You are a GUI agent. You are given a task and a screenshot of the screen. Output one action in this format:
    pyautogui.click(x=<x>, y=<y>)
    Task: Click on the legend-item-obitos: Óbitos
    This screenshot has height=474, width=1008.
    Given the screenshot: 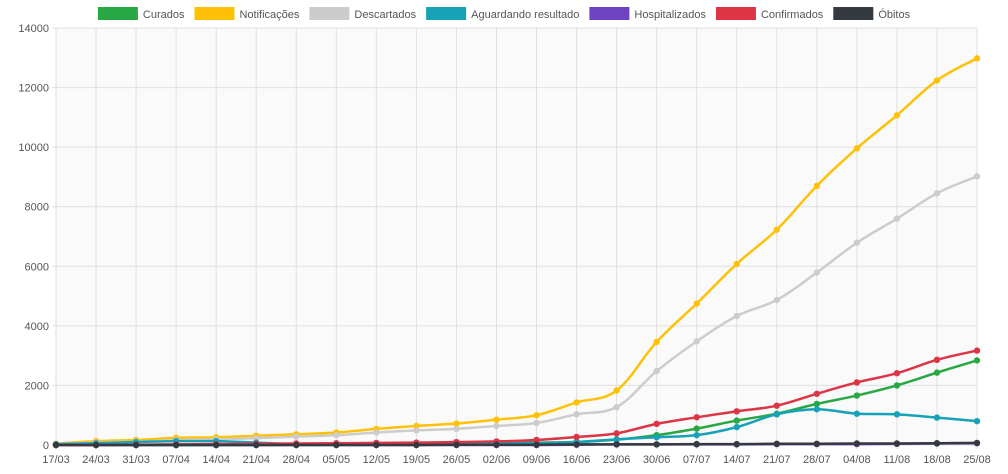 What is the action you would take?
    pyautogui.click(x=872, y=14)
    